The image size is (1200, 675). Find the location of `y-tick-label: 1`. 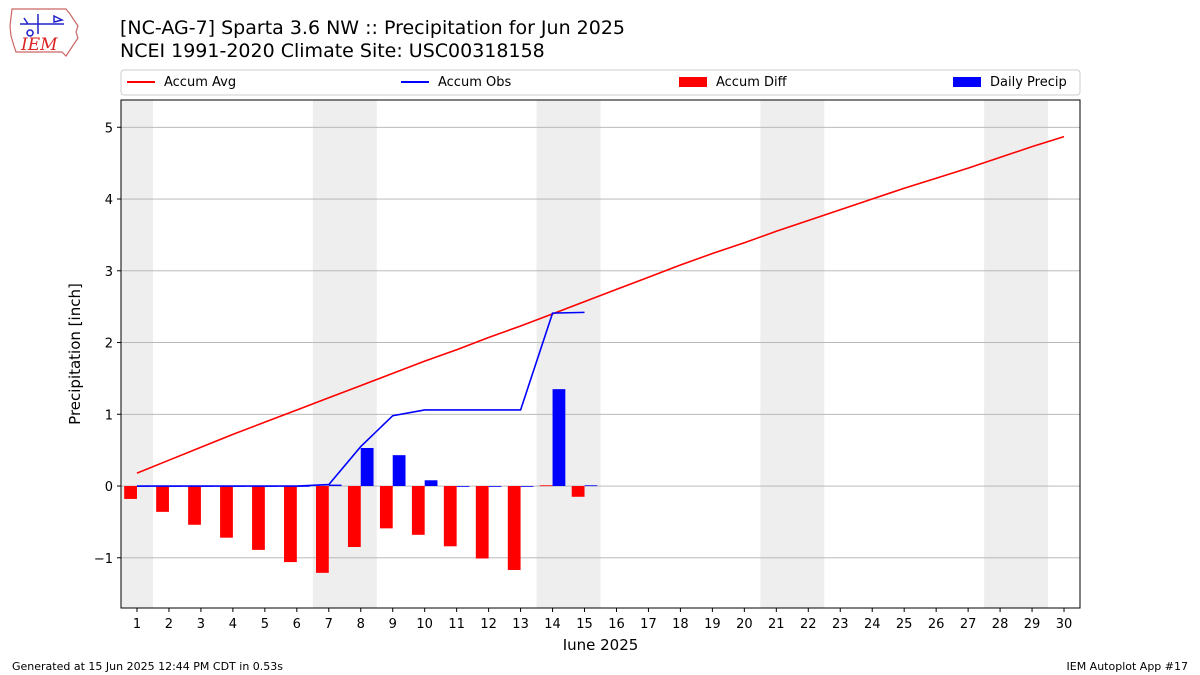

y-tick-label: 1 is located at coordinates (109, 415).